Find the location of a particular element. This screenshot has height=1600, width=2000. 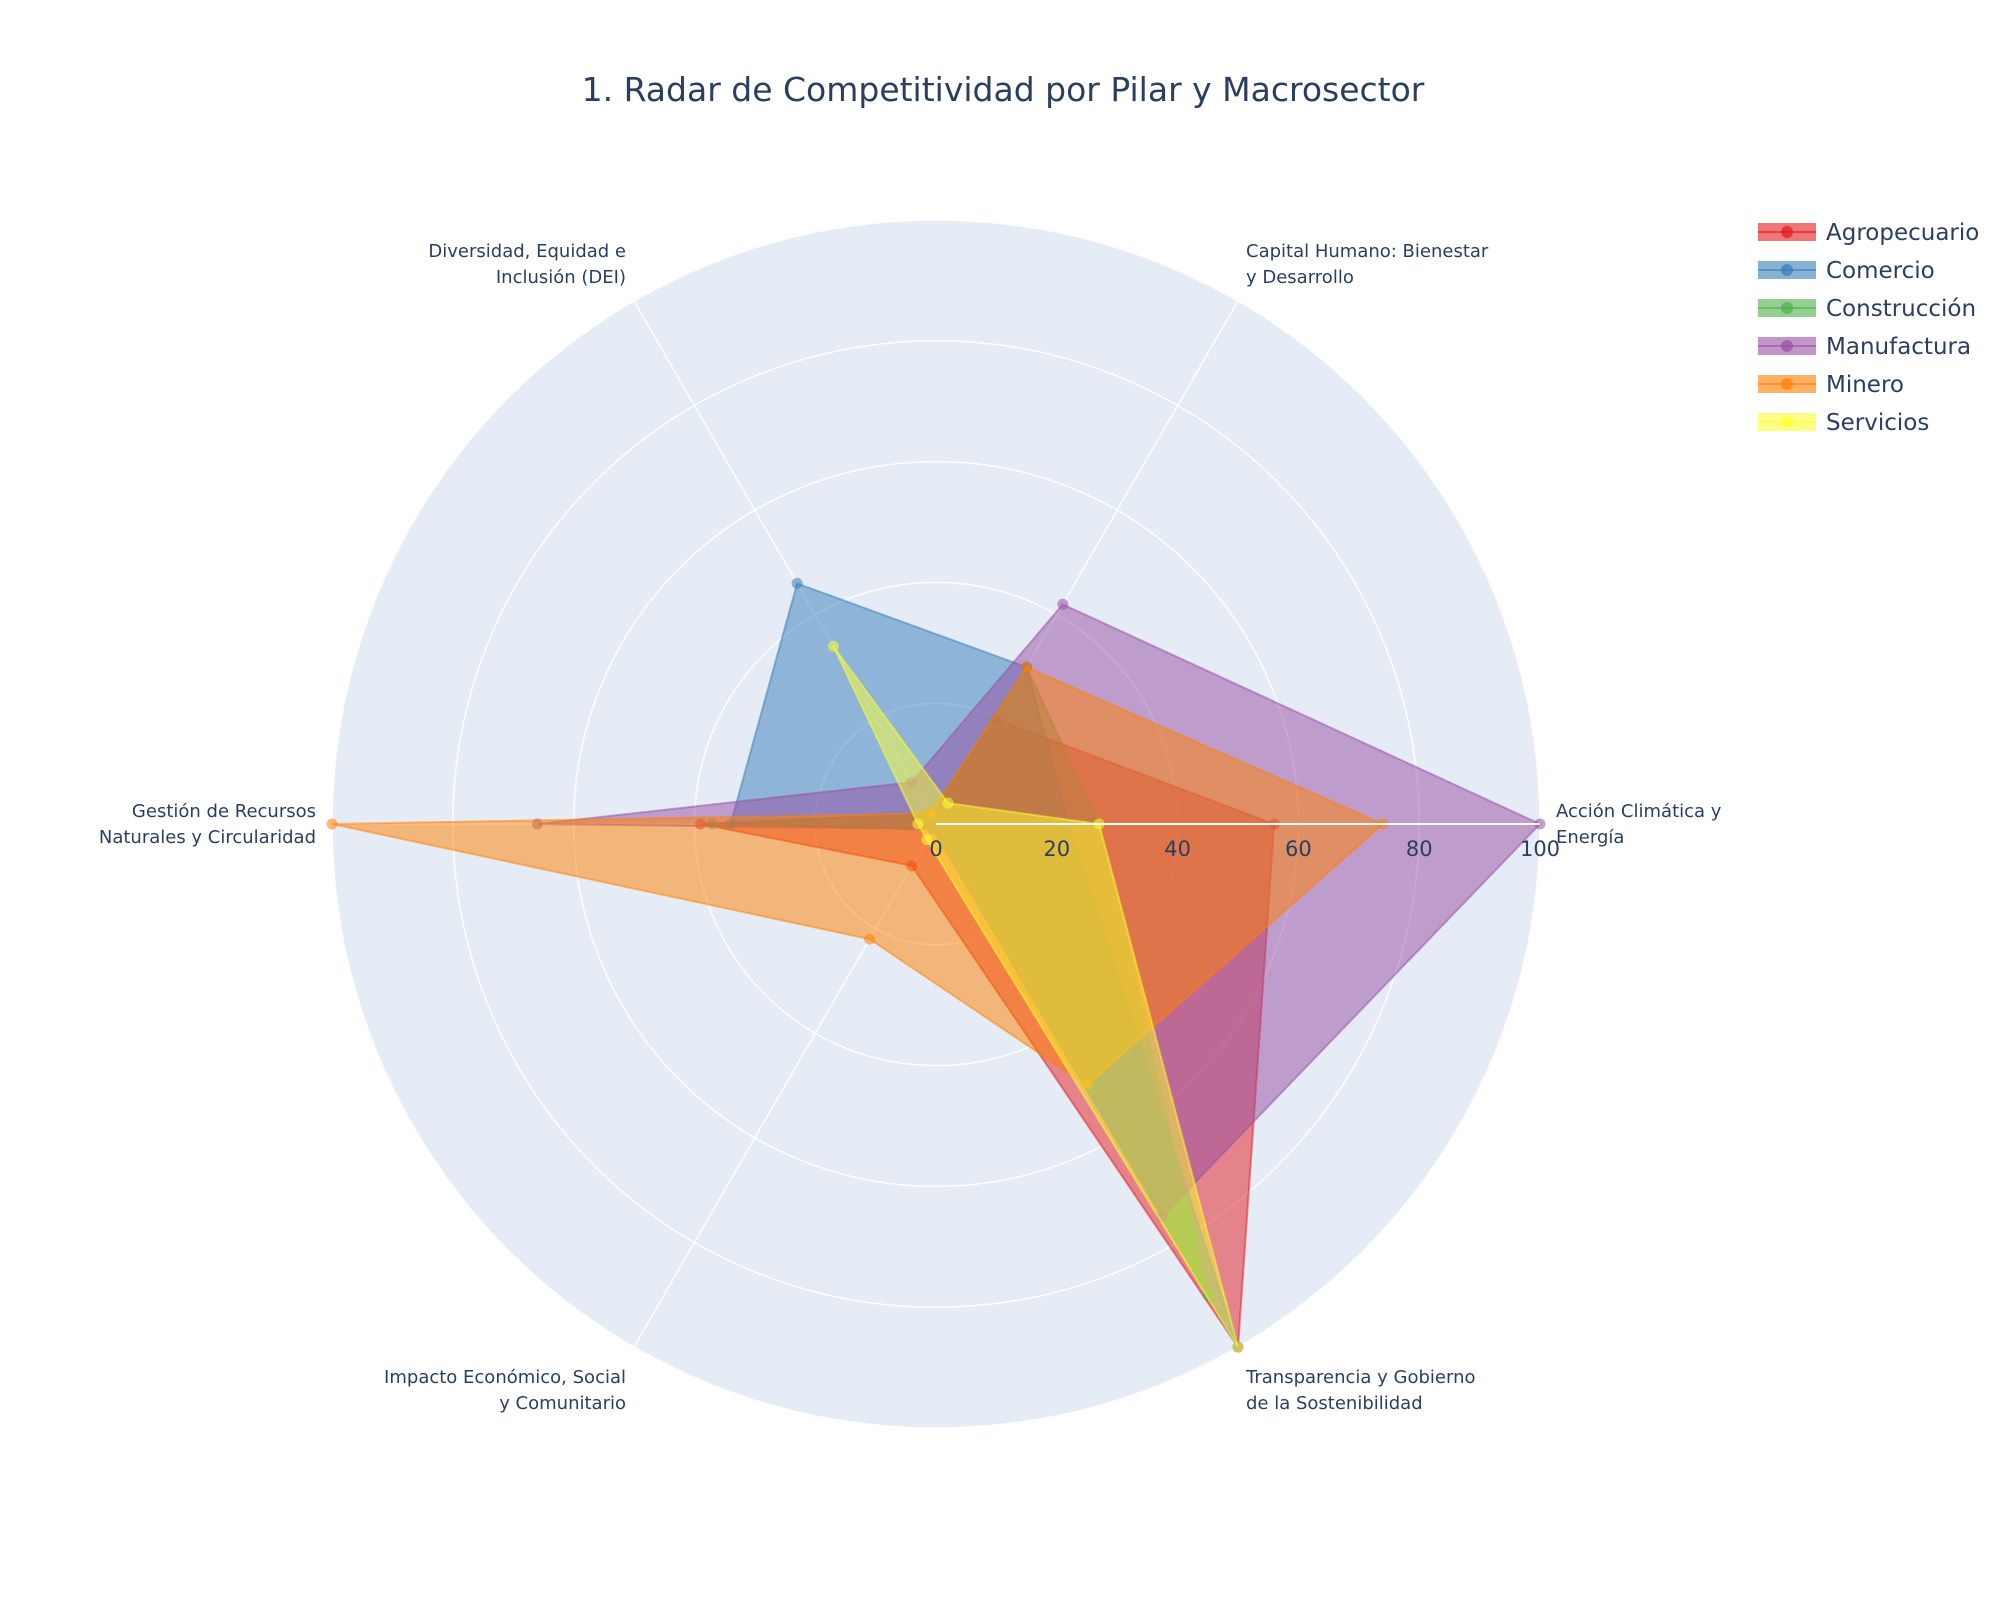

legend-item-comercio: Comercio is located at coordinates (1846, 271).